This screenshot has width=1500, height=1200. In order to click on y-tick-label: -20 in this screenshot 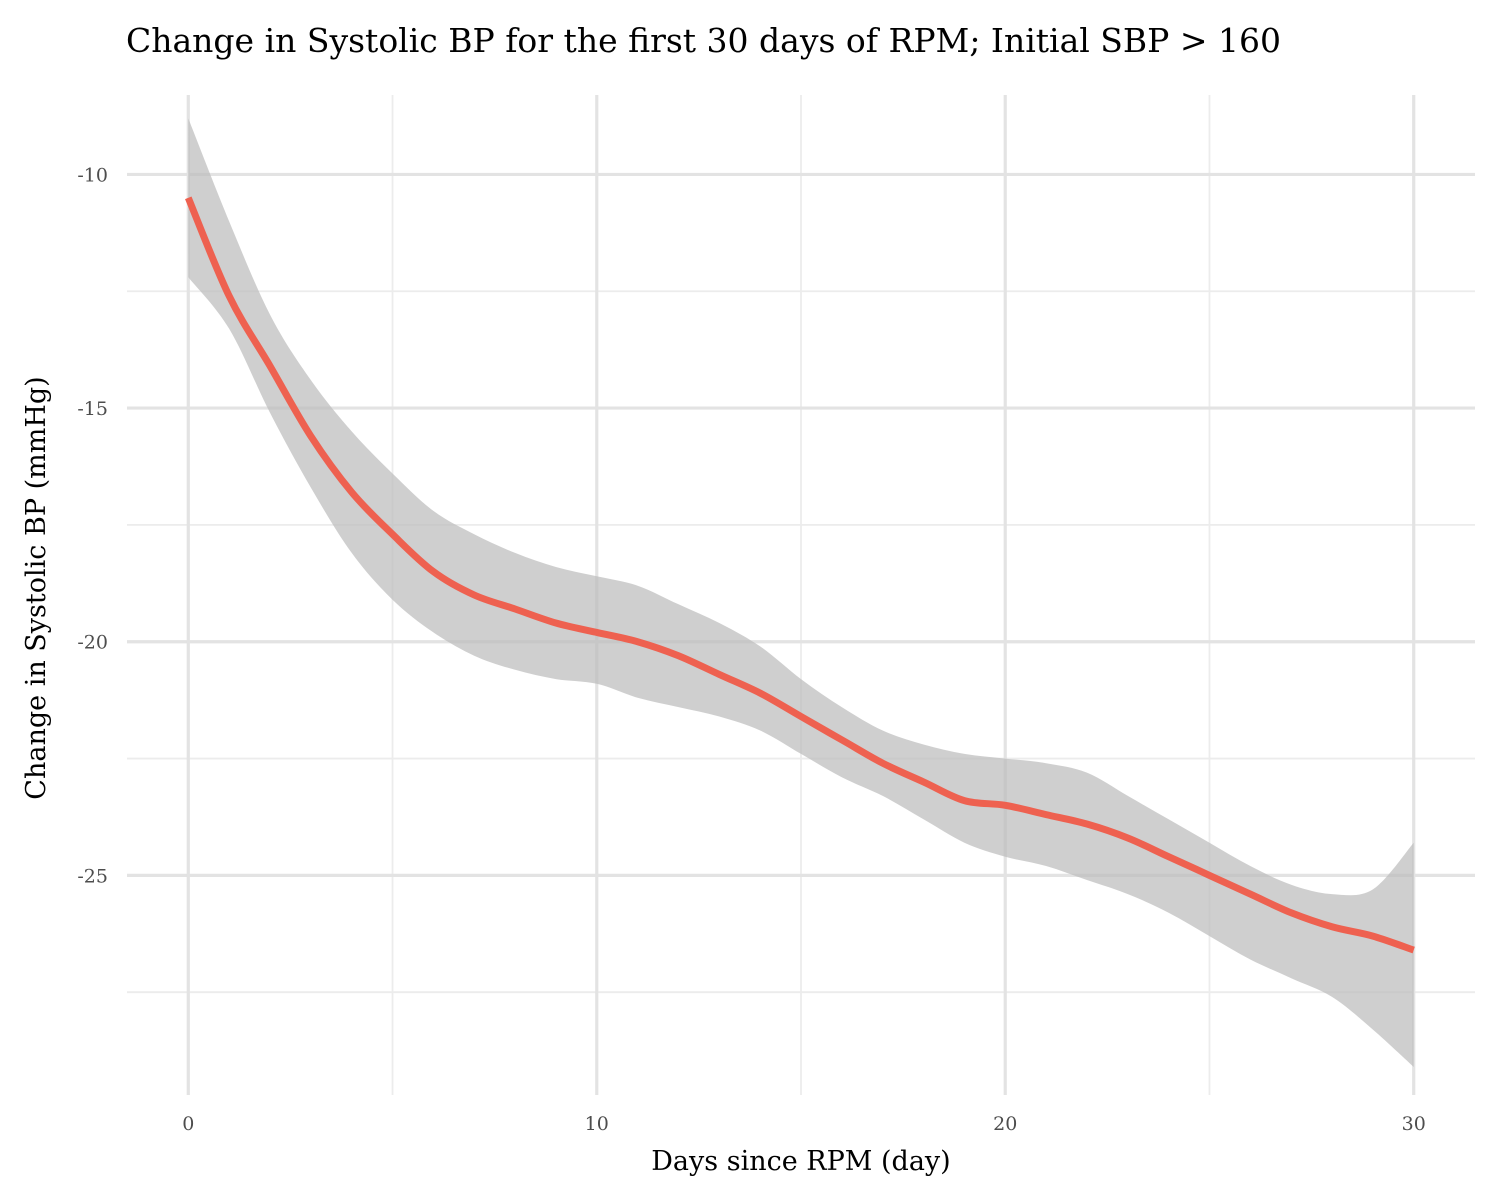, I will do `click(92, 643)`.